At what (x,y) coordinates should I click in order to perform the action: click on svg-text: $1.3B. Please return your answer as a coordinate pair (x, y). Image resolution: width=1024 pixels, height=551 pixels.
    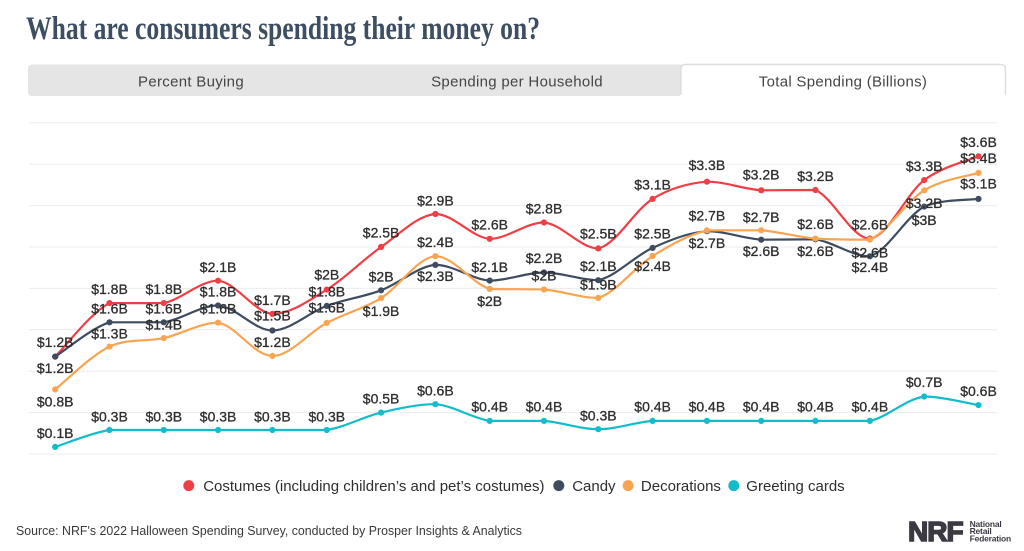
    Looking at the image, I should click on (109, 334).